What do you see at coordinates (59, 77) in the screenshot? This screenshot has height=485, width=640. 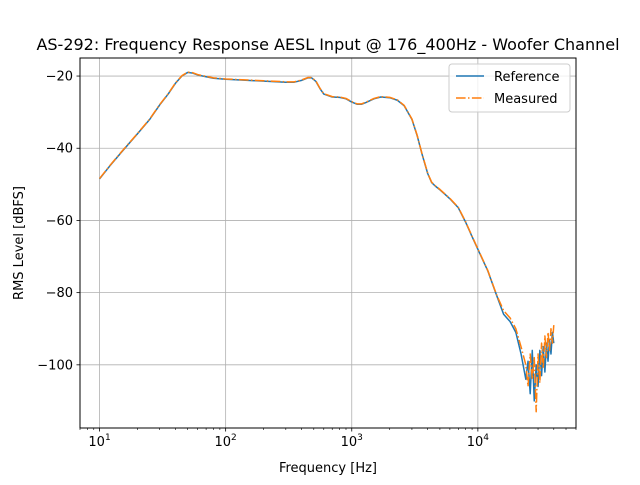 I see `y-tick-label: −20` at bounding box center [59, 77].